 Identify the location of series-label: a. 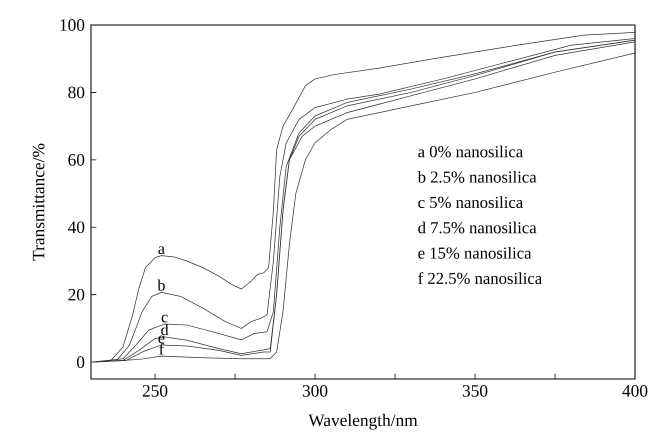
(161, 250).